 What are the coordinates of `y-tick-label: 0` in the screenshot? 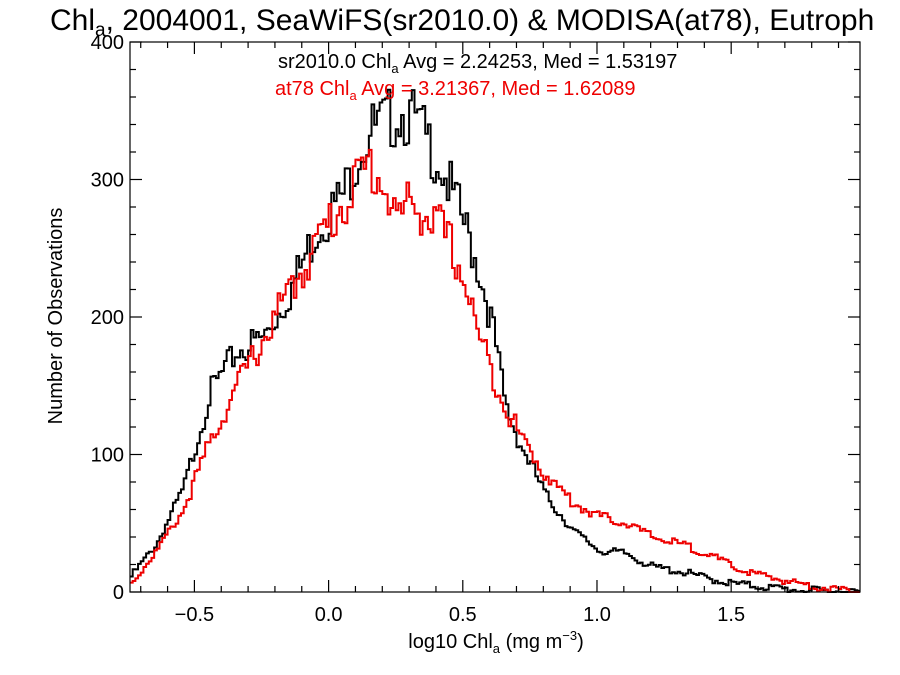 It's located at (118, 593).